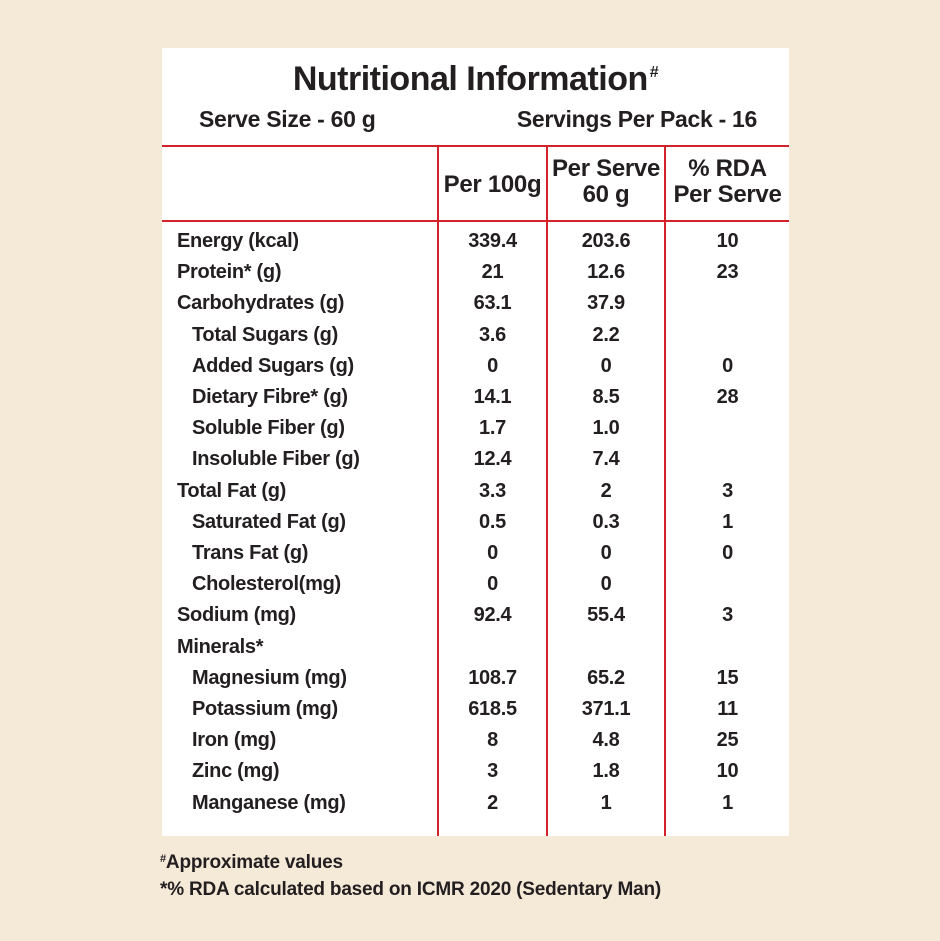 This screenshot has height=941, width=940. Describe the element at coordinates (492, 303) in the screenshot. I see `value-per-100g: 63.1` at that location.